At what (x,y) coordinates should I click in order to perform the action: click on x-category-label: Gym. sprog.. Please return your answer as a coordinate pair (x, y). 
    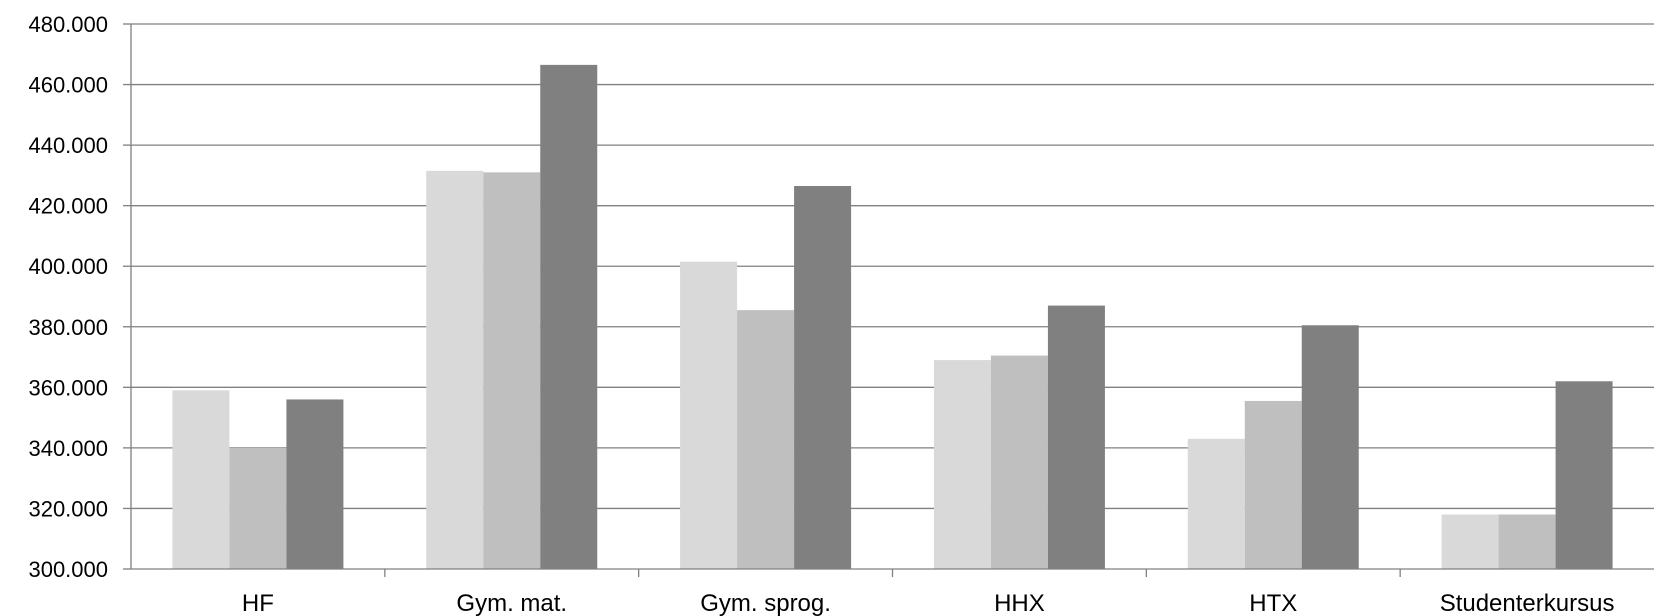
    Looking at the image, I should click on (765, 603).